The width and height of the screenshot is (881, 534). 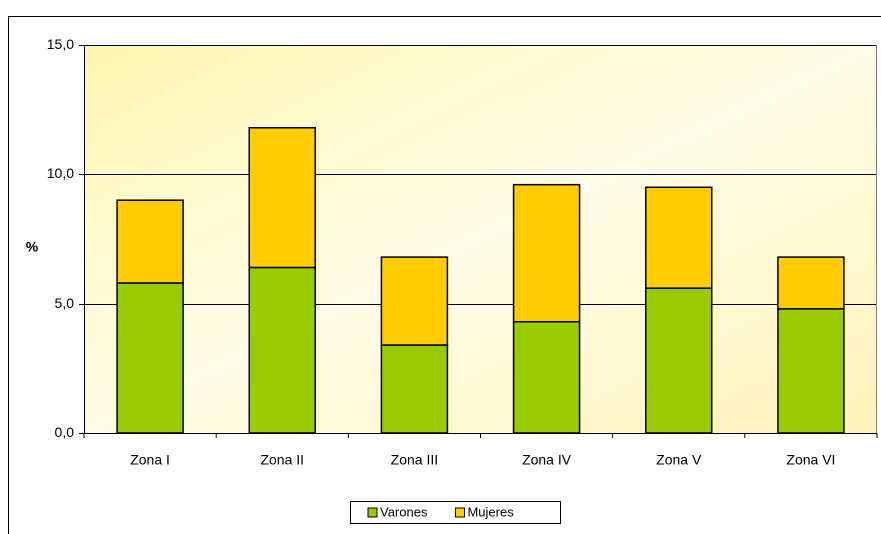 What do you see at coordinates (60, 44) in the screenshot?
I see `y-tick-label: 15,0` at bounding box center [60, 44].